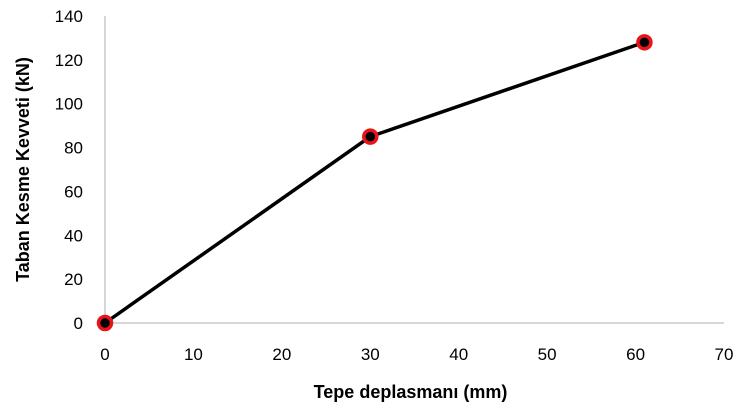  What do you see at coordinates (69, 170) in the screenshot?
I see `y-tick-labels: 0 20 40 60 80 100 120 140` at bounding box center [69, 170].